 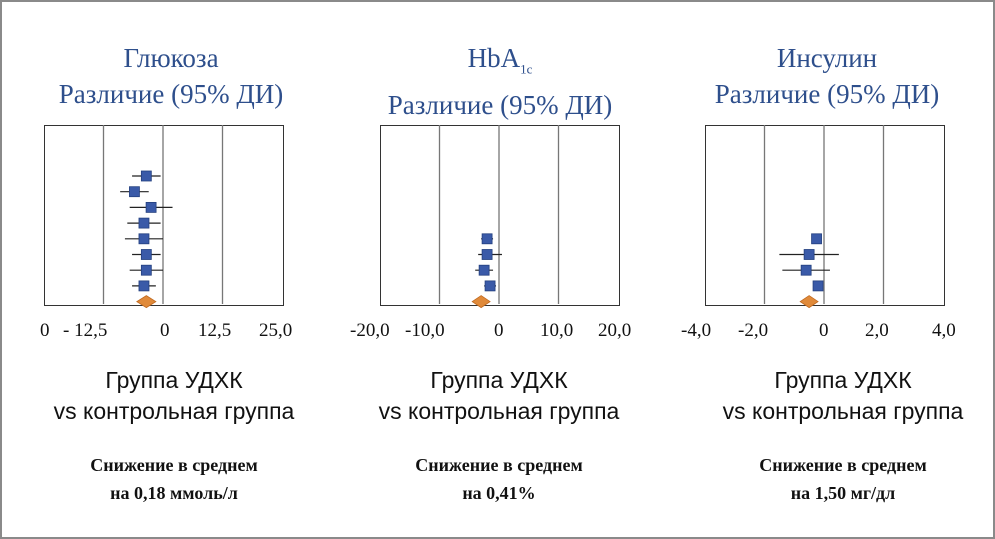 I want to click on panel-1-group-line2: vs контрольная группа, so click(x=174, y=411).